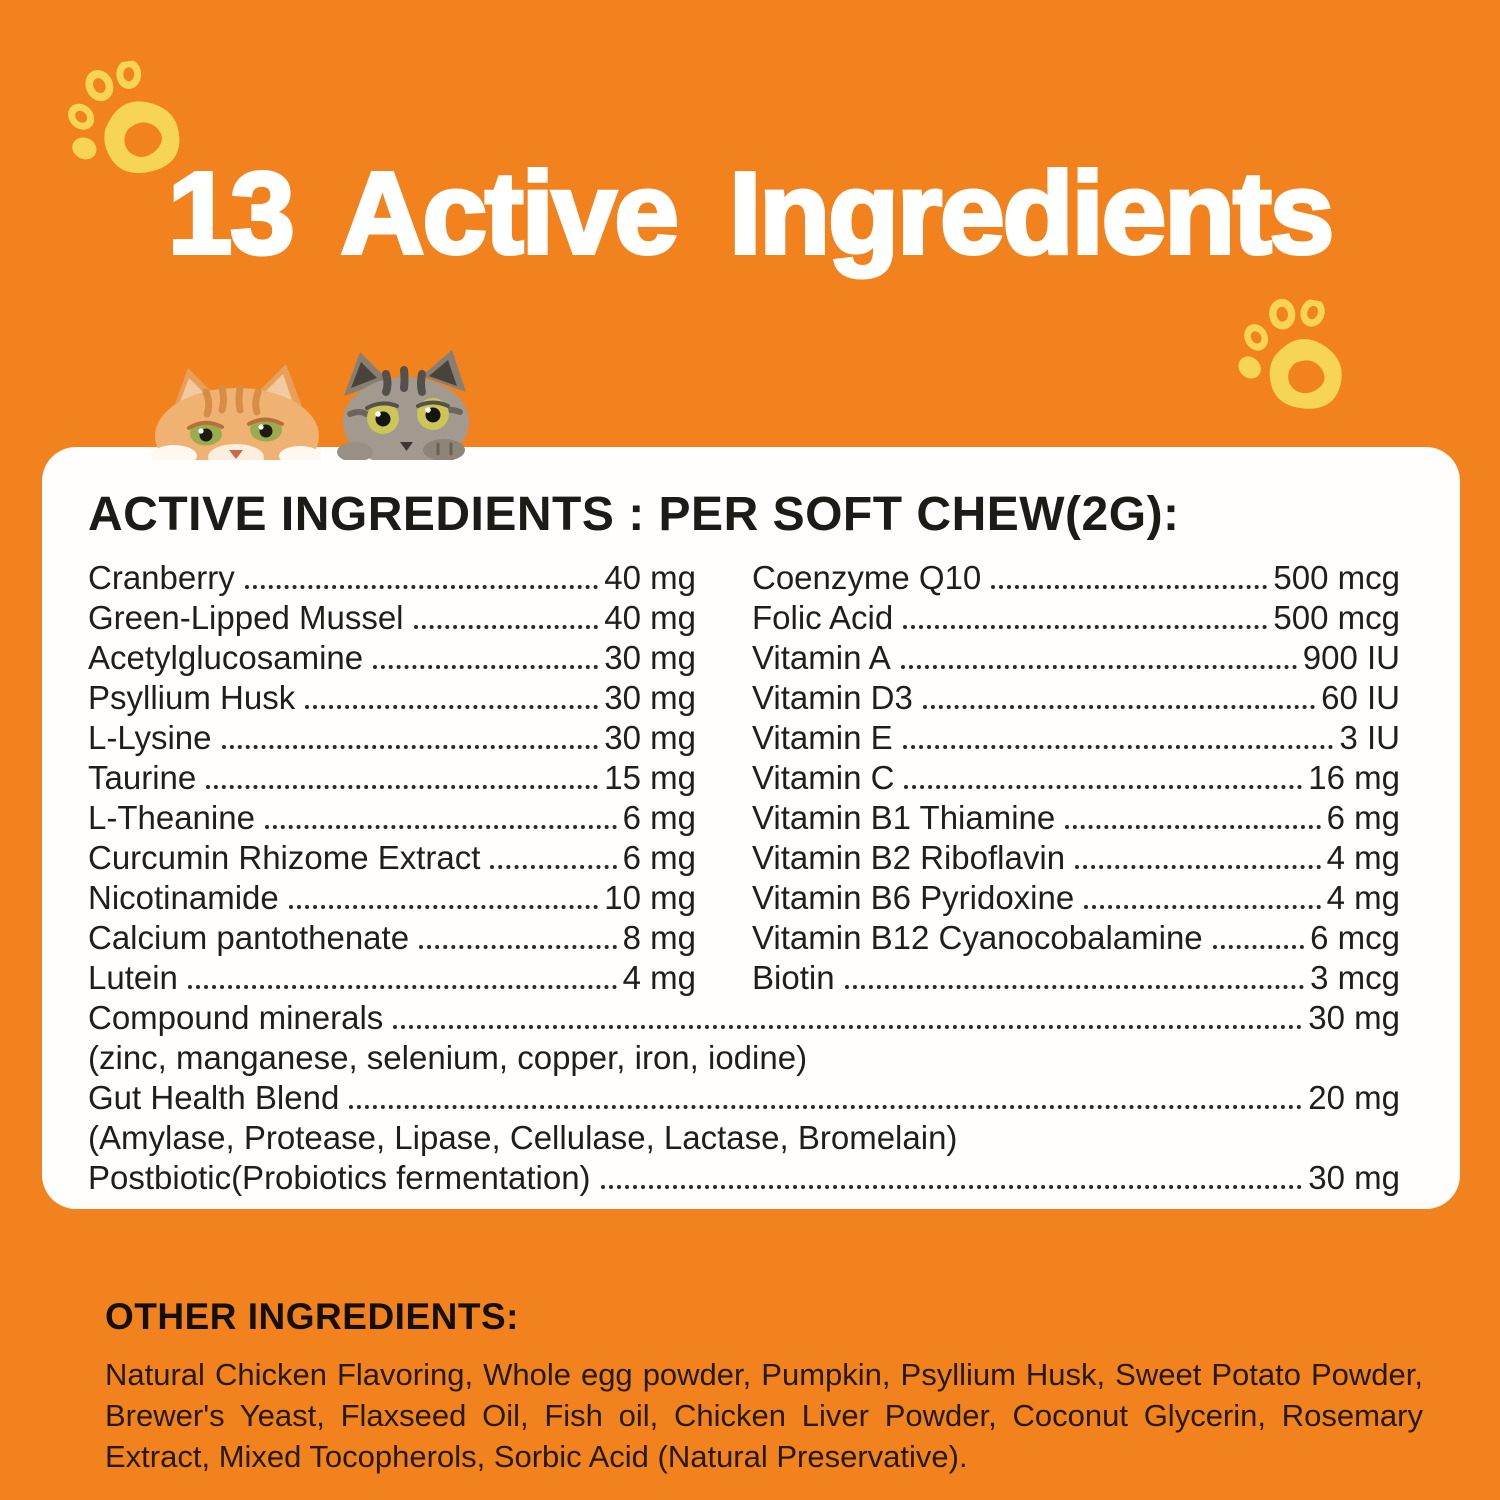  Describe the element at coordinates (392, 978) in the screenshot. I see `ingredient-row: Lutein 4 mg` at that location.